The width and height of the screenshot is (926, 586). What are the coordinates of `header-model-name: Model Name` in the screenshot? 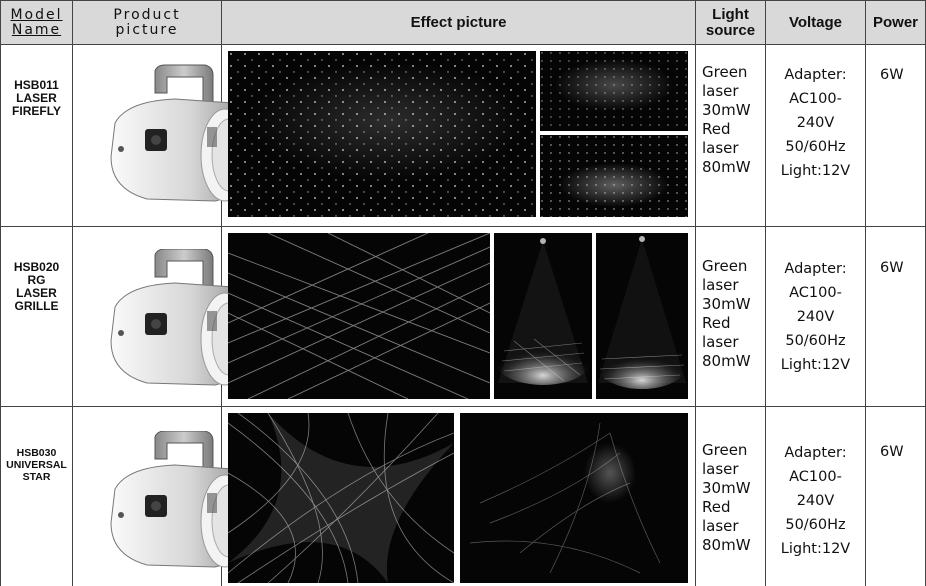 It's located at (36, 23).